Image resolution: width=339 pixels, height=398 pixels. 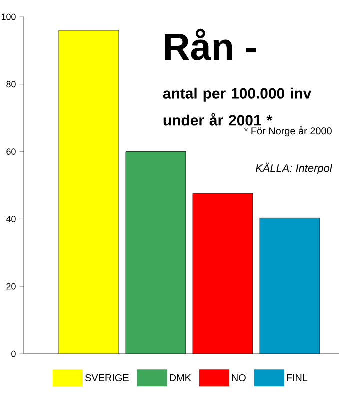 I want to click on annotation: * För Norge år 2000, so click(x=288, y=131).